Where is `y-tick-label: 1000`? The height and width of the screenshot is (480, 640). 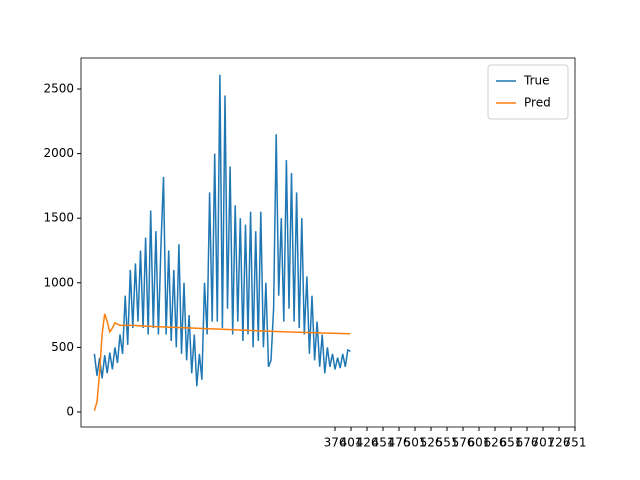 y-tick-label: 1000 is located at coordinates (58, 282).